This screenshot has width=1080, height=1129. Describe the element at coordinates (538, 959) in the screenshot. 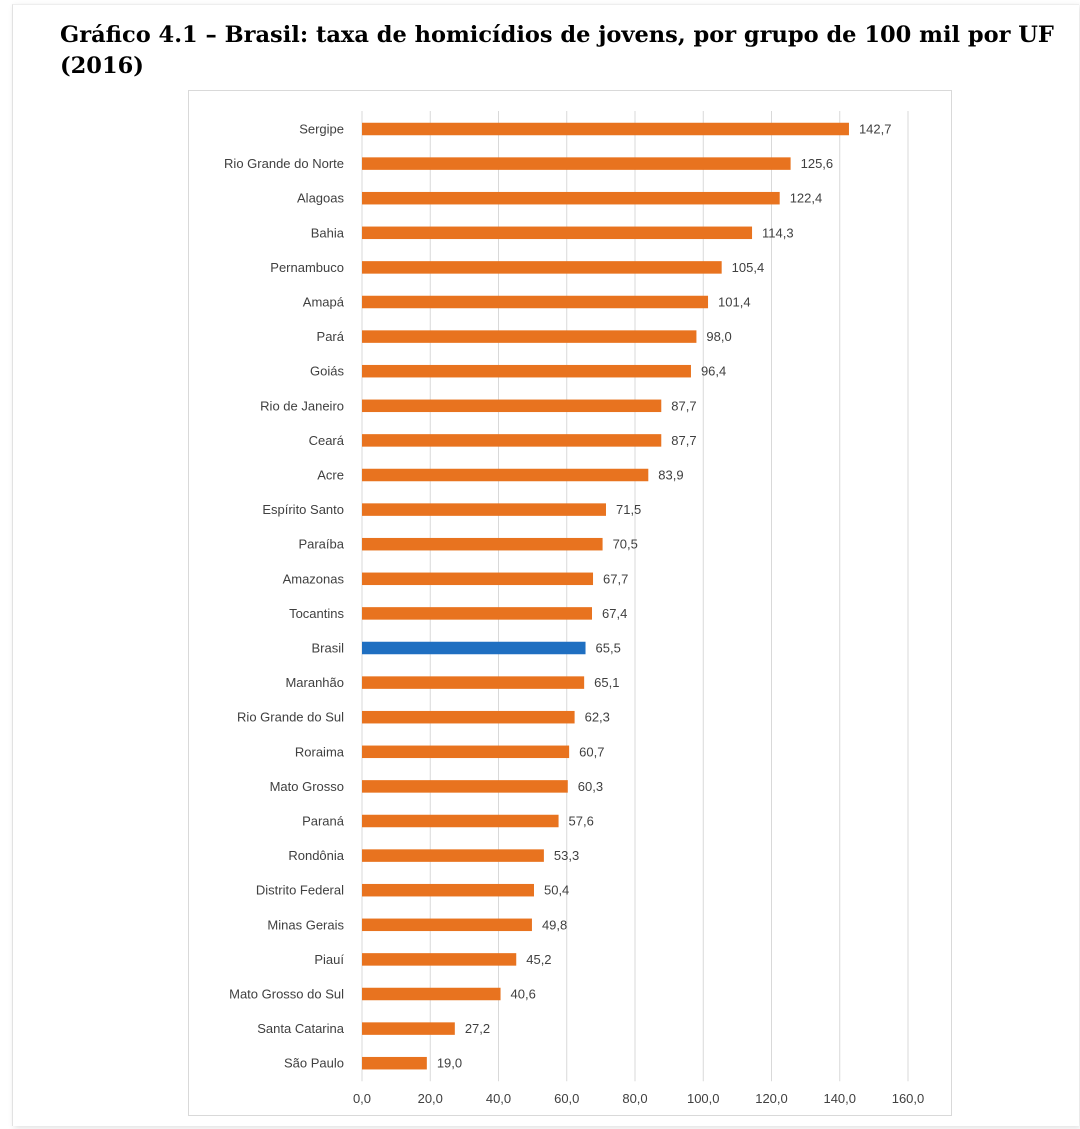

I see `value-label: 45,2` at that location.